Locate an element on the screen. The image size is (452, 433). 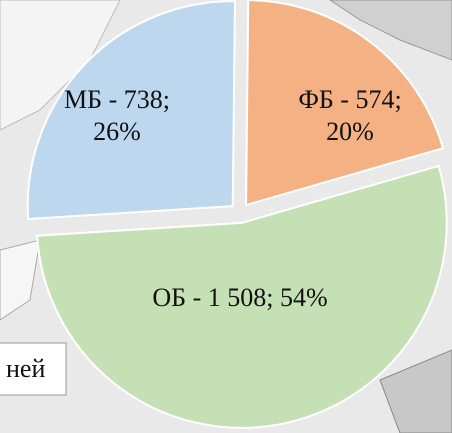
note-box is located at coordinates (33, 369).